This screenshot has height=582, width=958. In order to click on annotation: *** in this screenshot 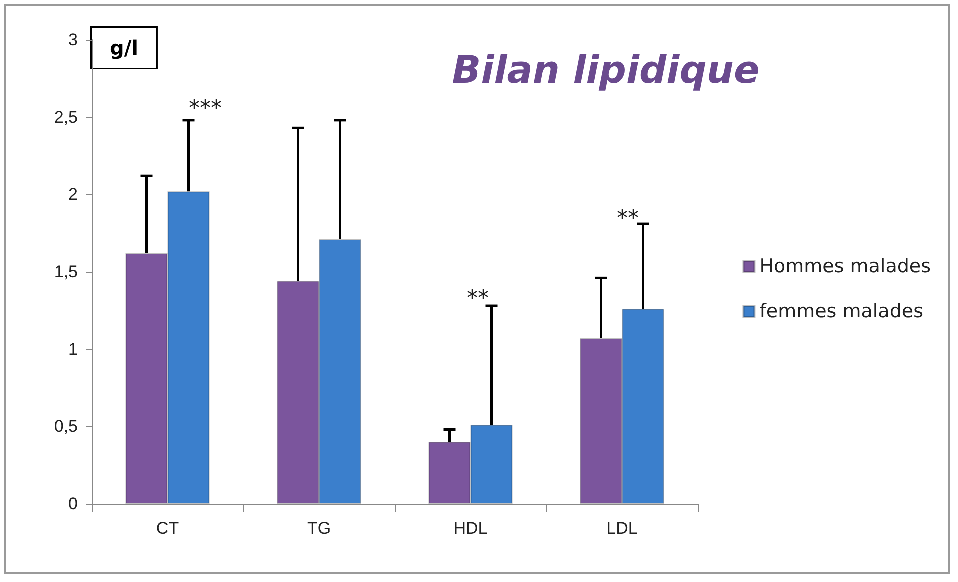, I will do `click(205, 109)`.